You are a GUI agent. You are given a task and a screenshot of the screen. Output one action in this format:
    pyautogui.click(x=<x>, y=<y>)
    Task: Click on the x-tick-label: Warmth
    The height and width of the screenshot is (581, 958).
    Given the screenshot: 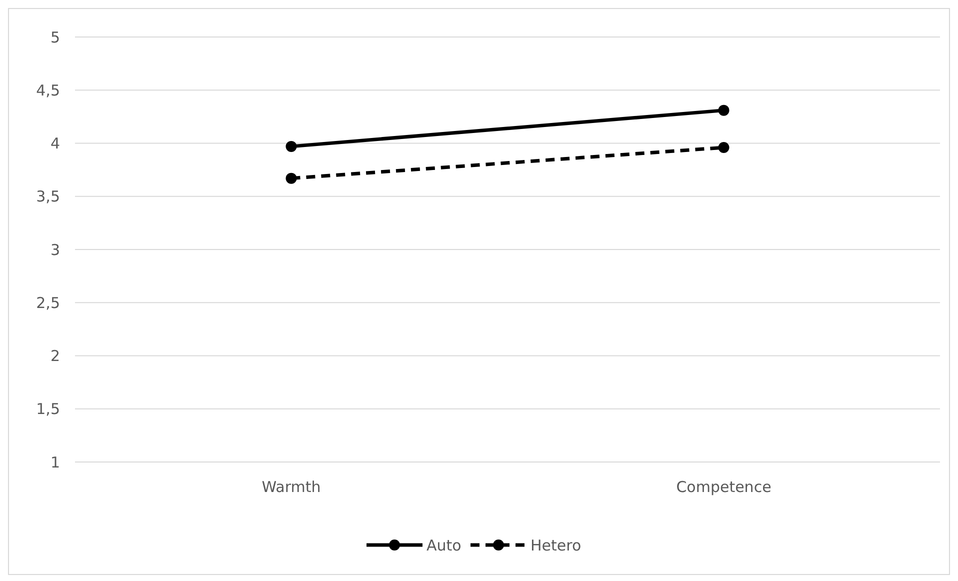 What is the action you would take?
    pyautogui.click(x=291, y=487)
    